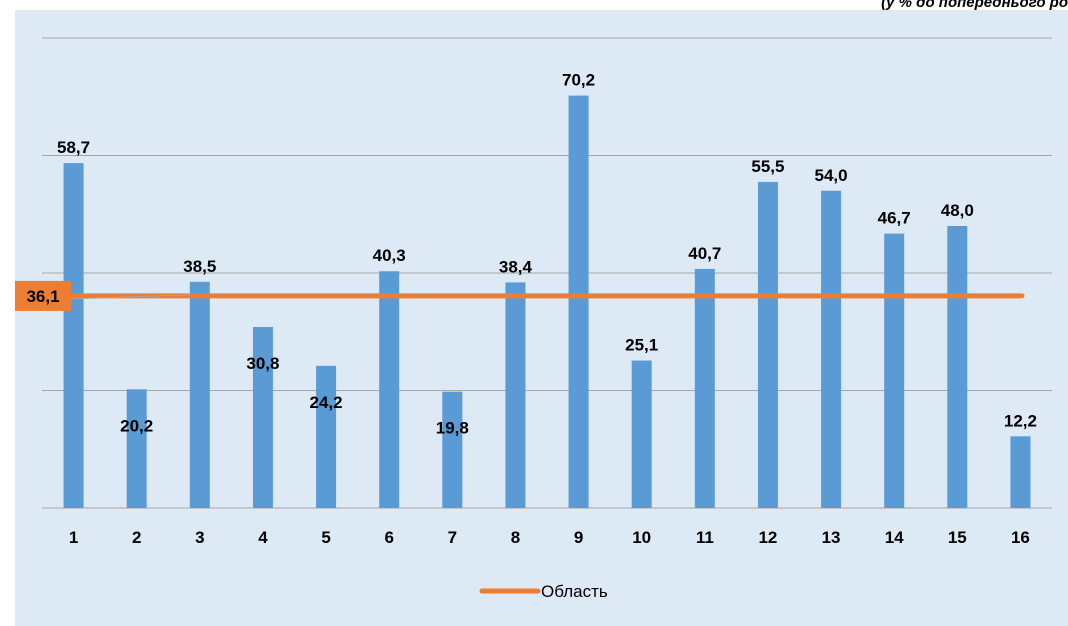 The image size is (1068, 626). Describe the element at coordinates (578, 537) in the screenshot. I see `x-tick-label-9: 9` at that location.